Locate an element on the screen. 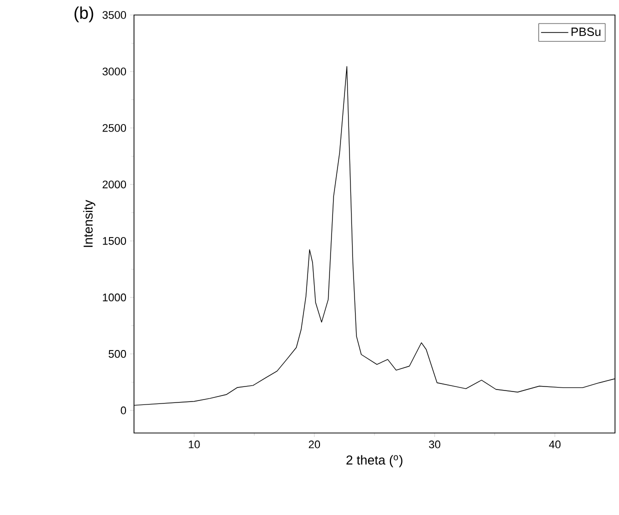  x-axis-title: 2 theta ($^{o}$) is located at coordinates (374, 461).